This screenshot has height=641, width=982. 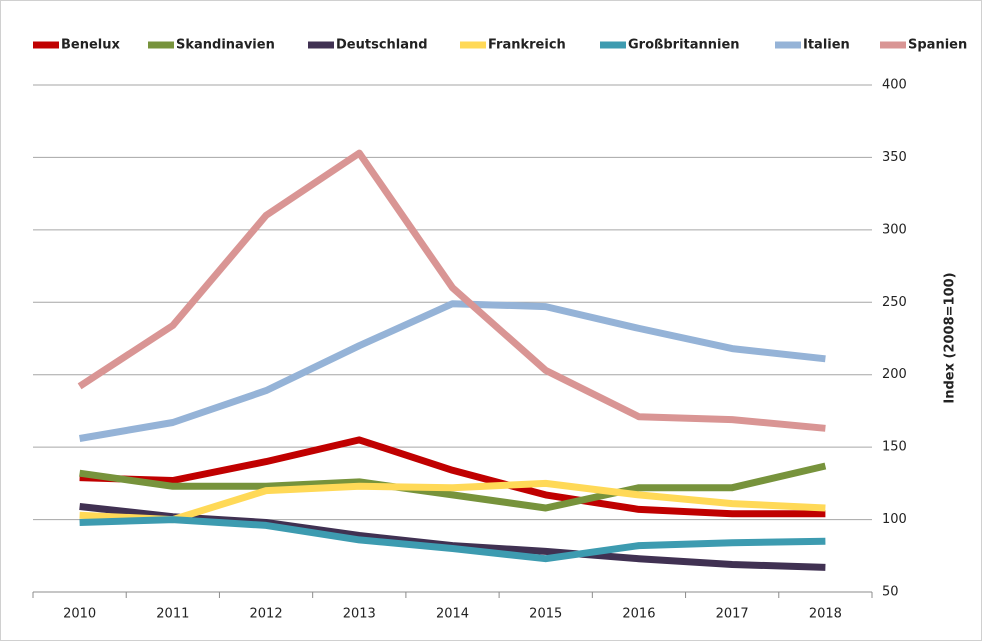 I want to click on x-tick-label: 2011, so click(x=172, y=614).